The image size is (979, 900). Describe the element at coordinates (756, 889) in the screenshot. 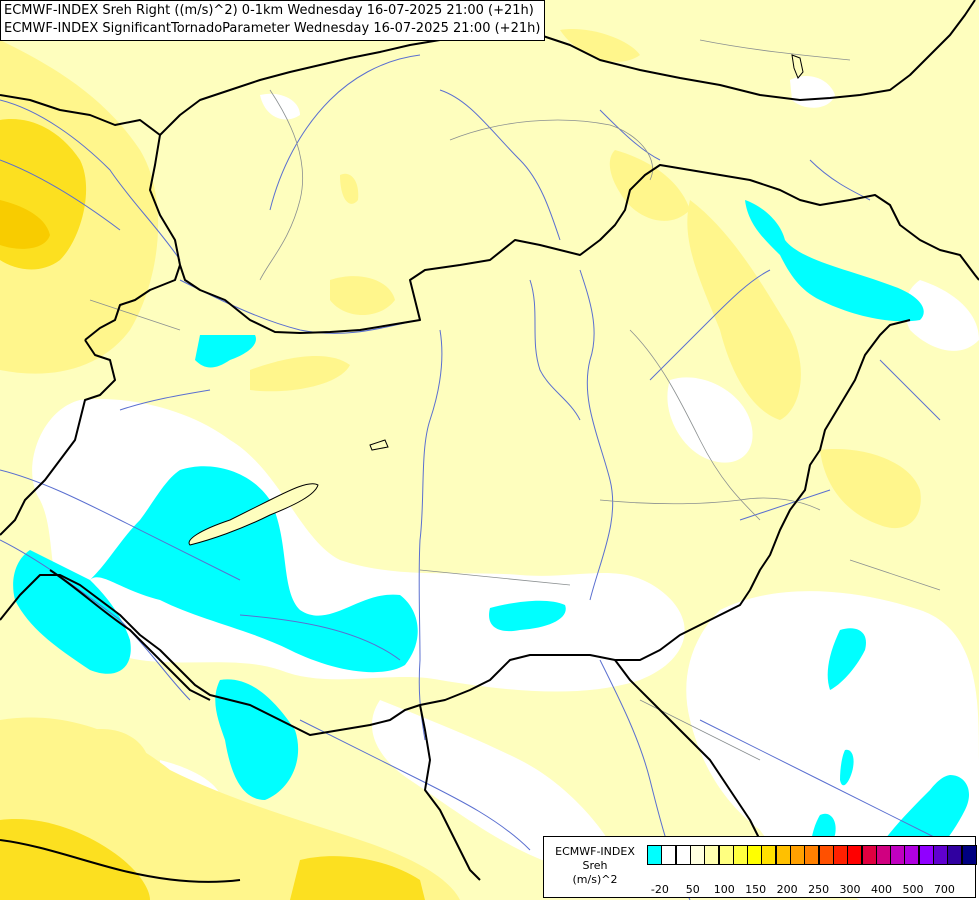

I see `legend-tick-label: 150` at that location.